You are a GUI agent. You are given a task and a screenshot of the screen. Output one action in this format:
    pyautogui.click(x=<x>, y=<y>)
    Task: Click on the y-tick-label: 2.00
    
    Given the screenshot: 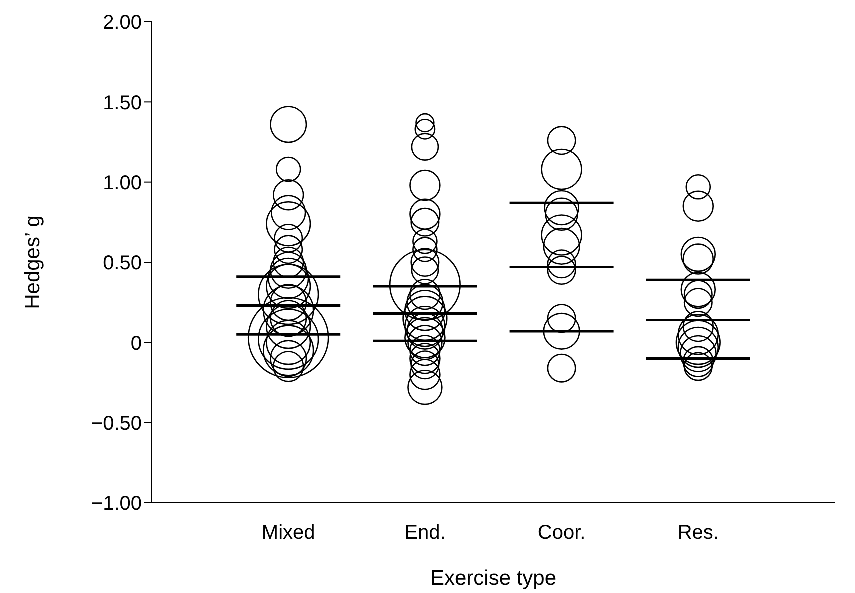 What is the action you would take?
    pyautogui.click(x=122, y=23)
    